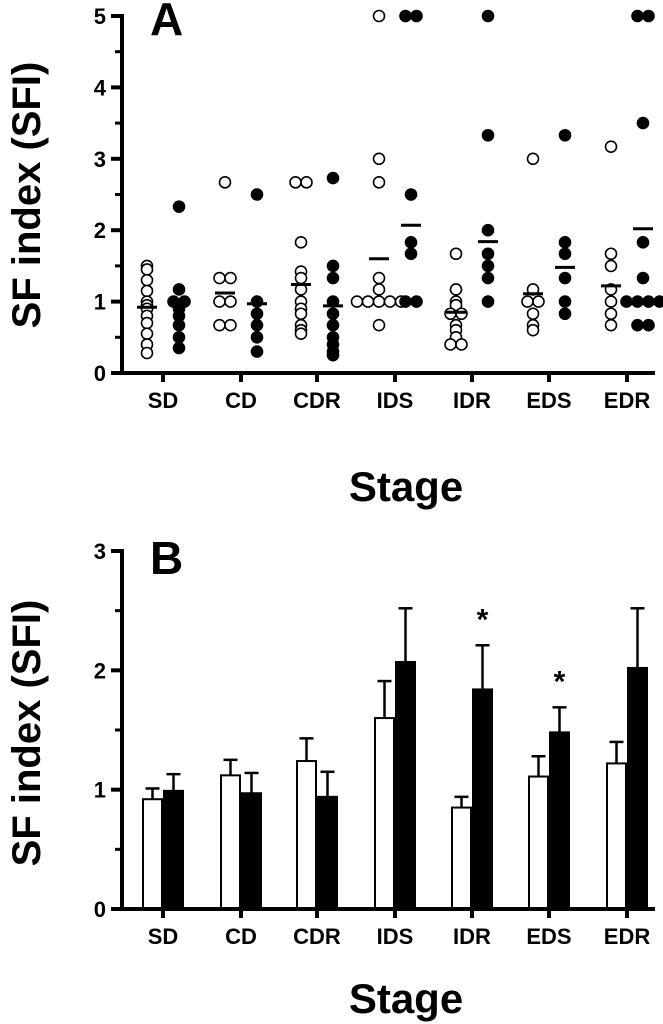  I want to click on panel-a-xlabel: Stage, so click(406, 486).